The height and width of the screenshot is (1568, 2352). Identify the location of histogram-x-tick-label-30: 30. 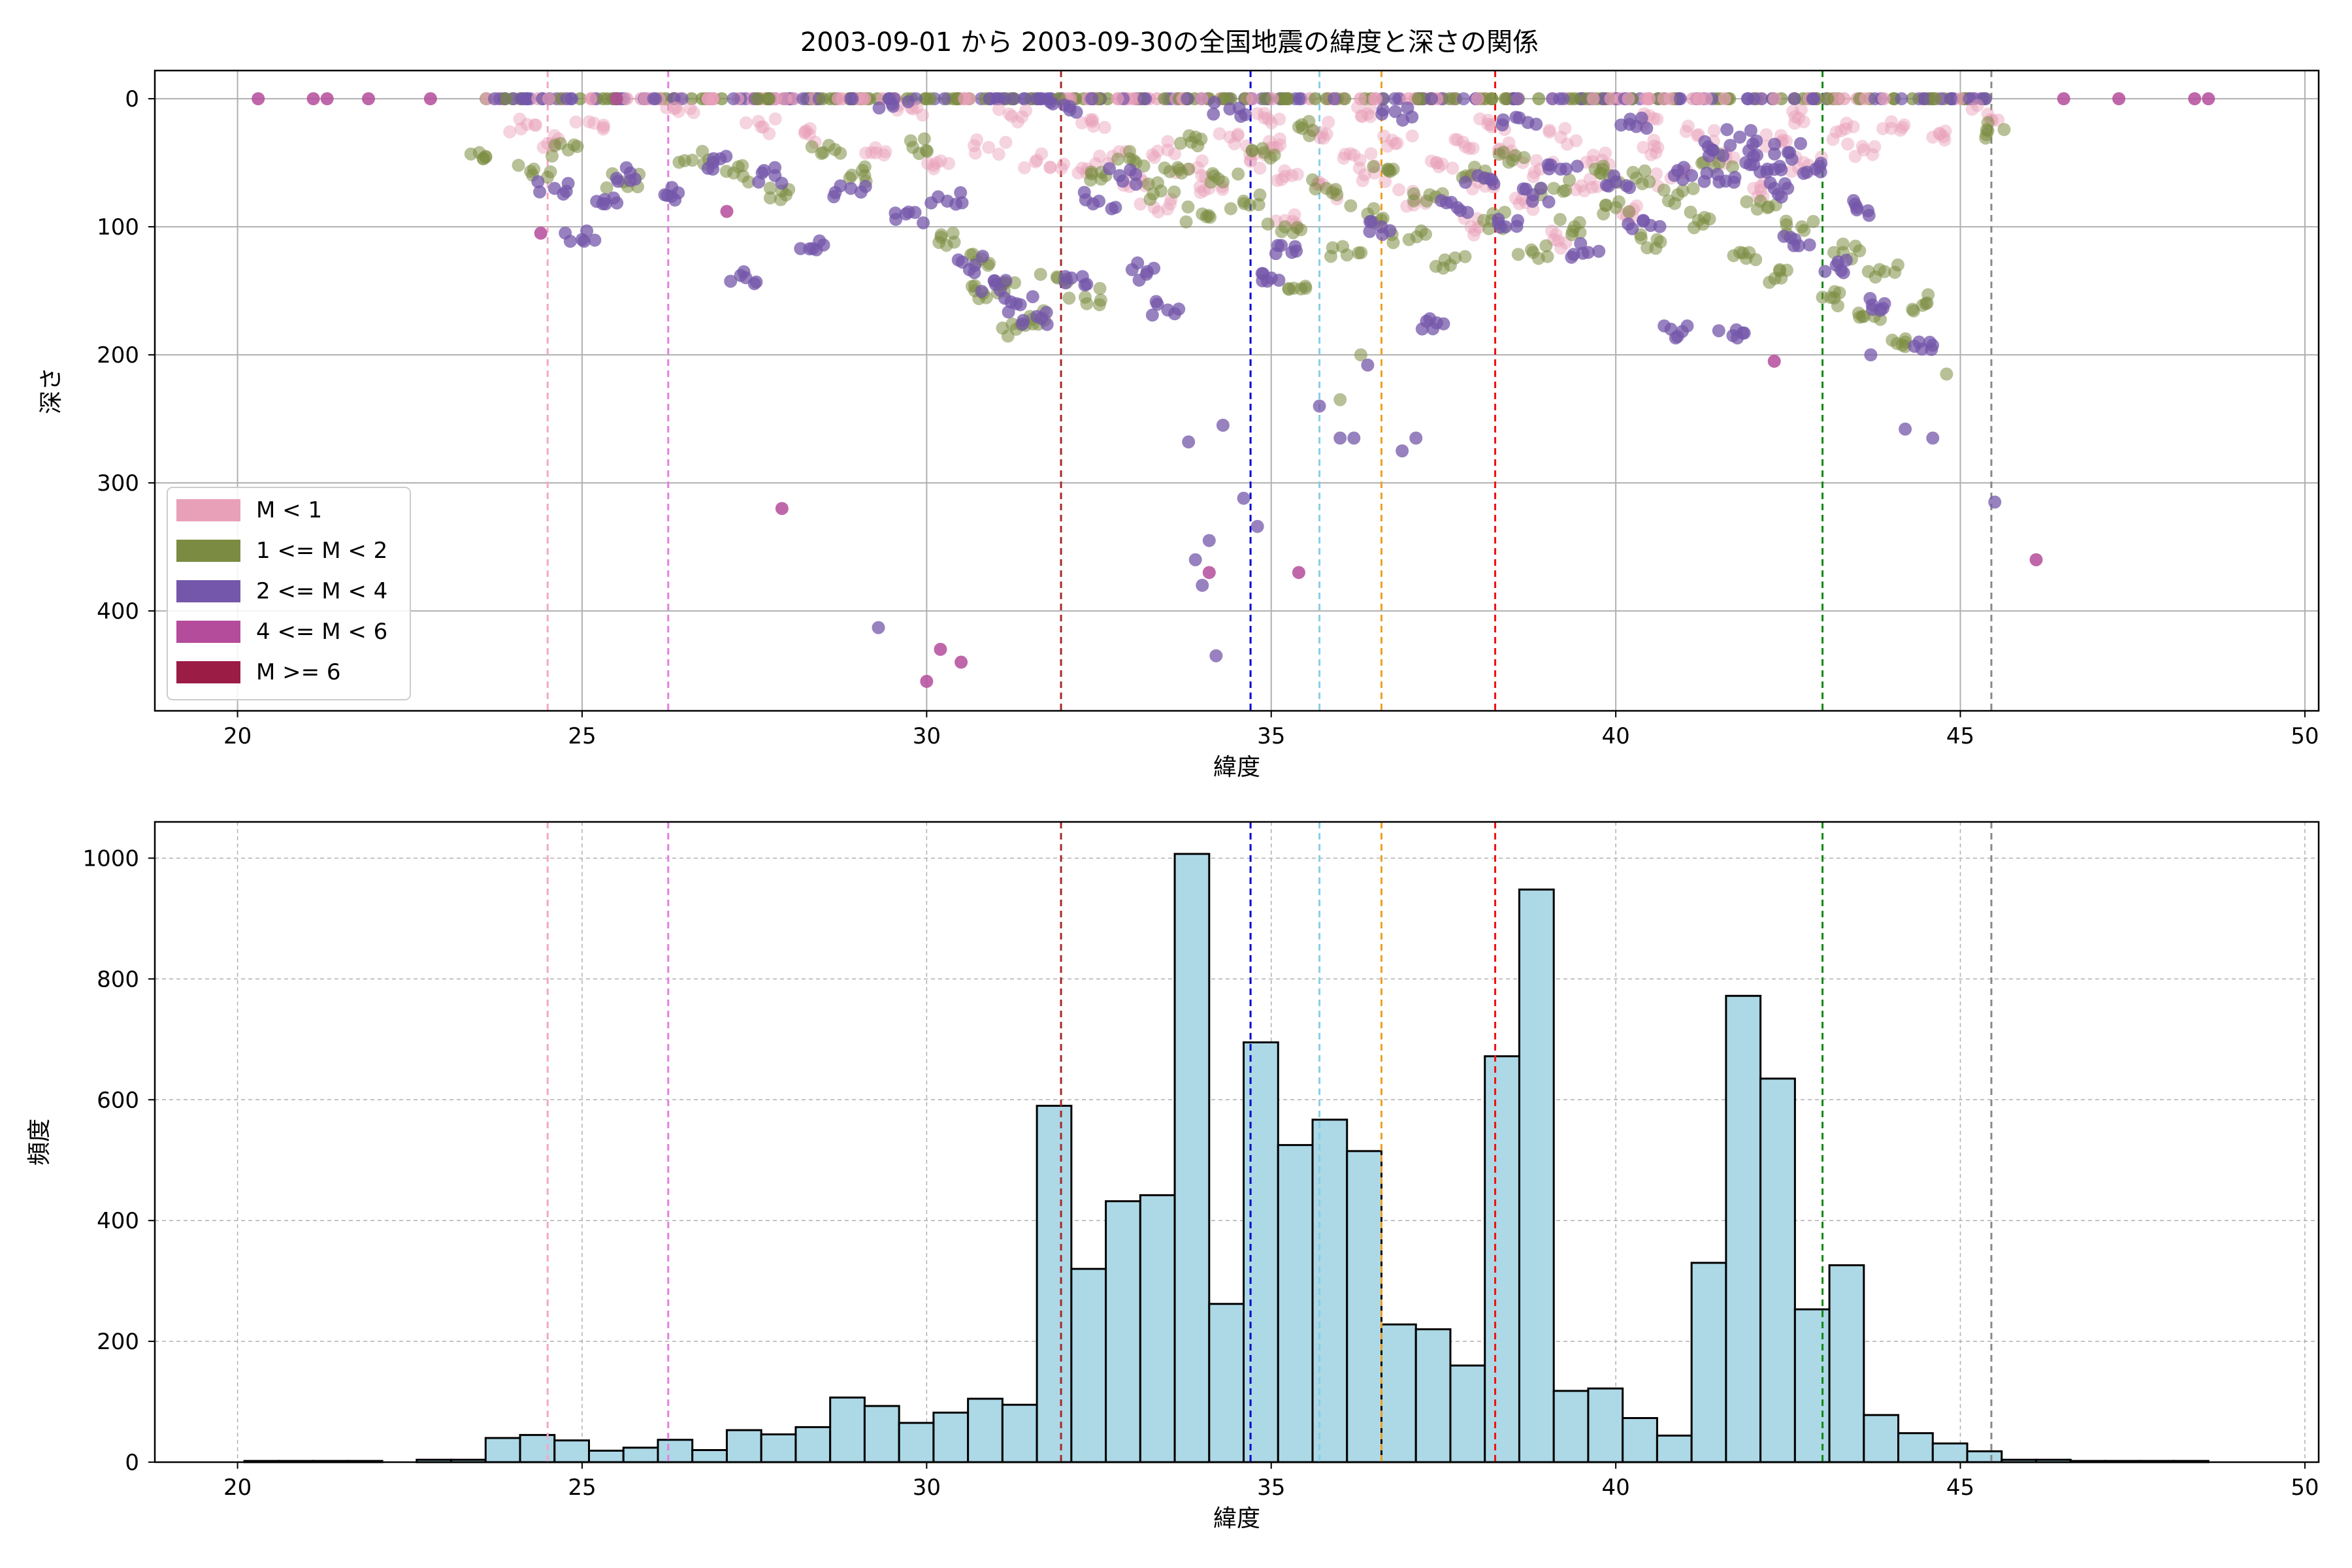
(927, 1488).